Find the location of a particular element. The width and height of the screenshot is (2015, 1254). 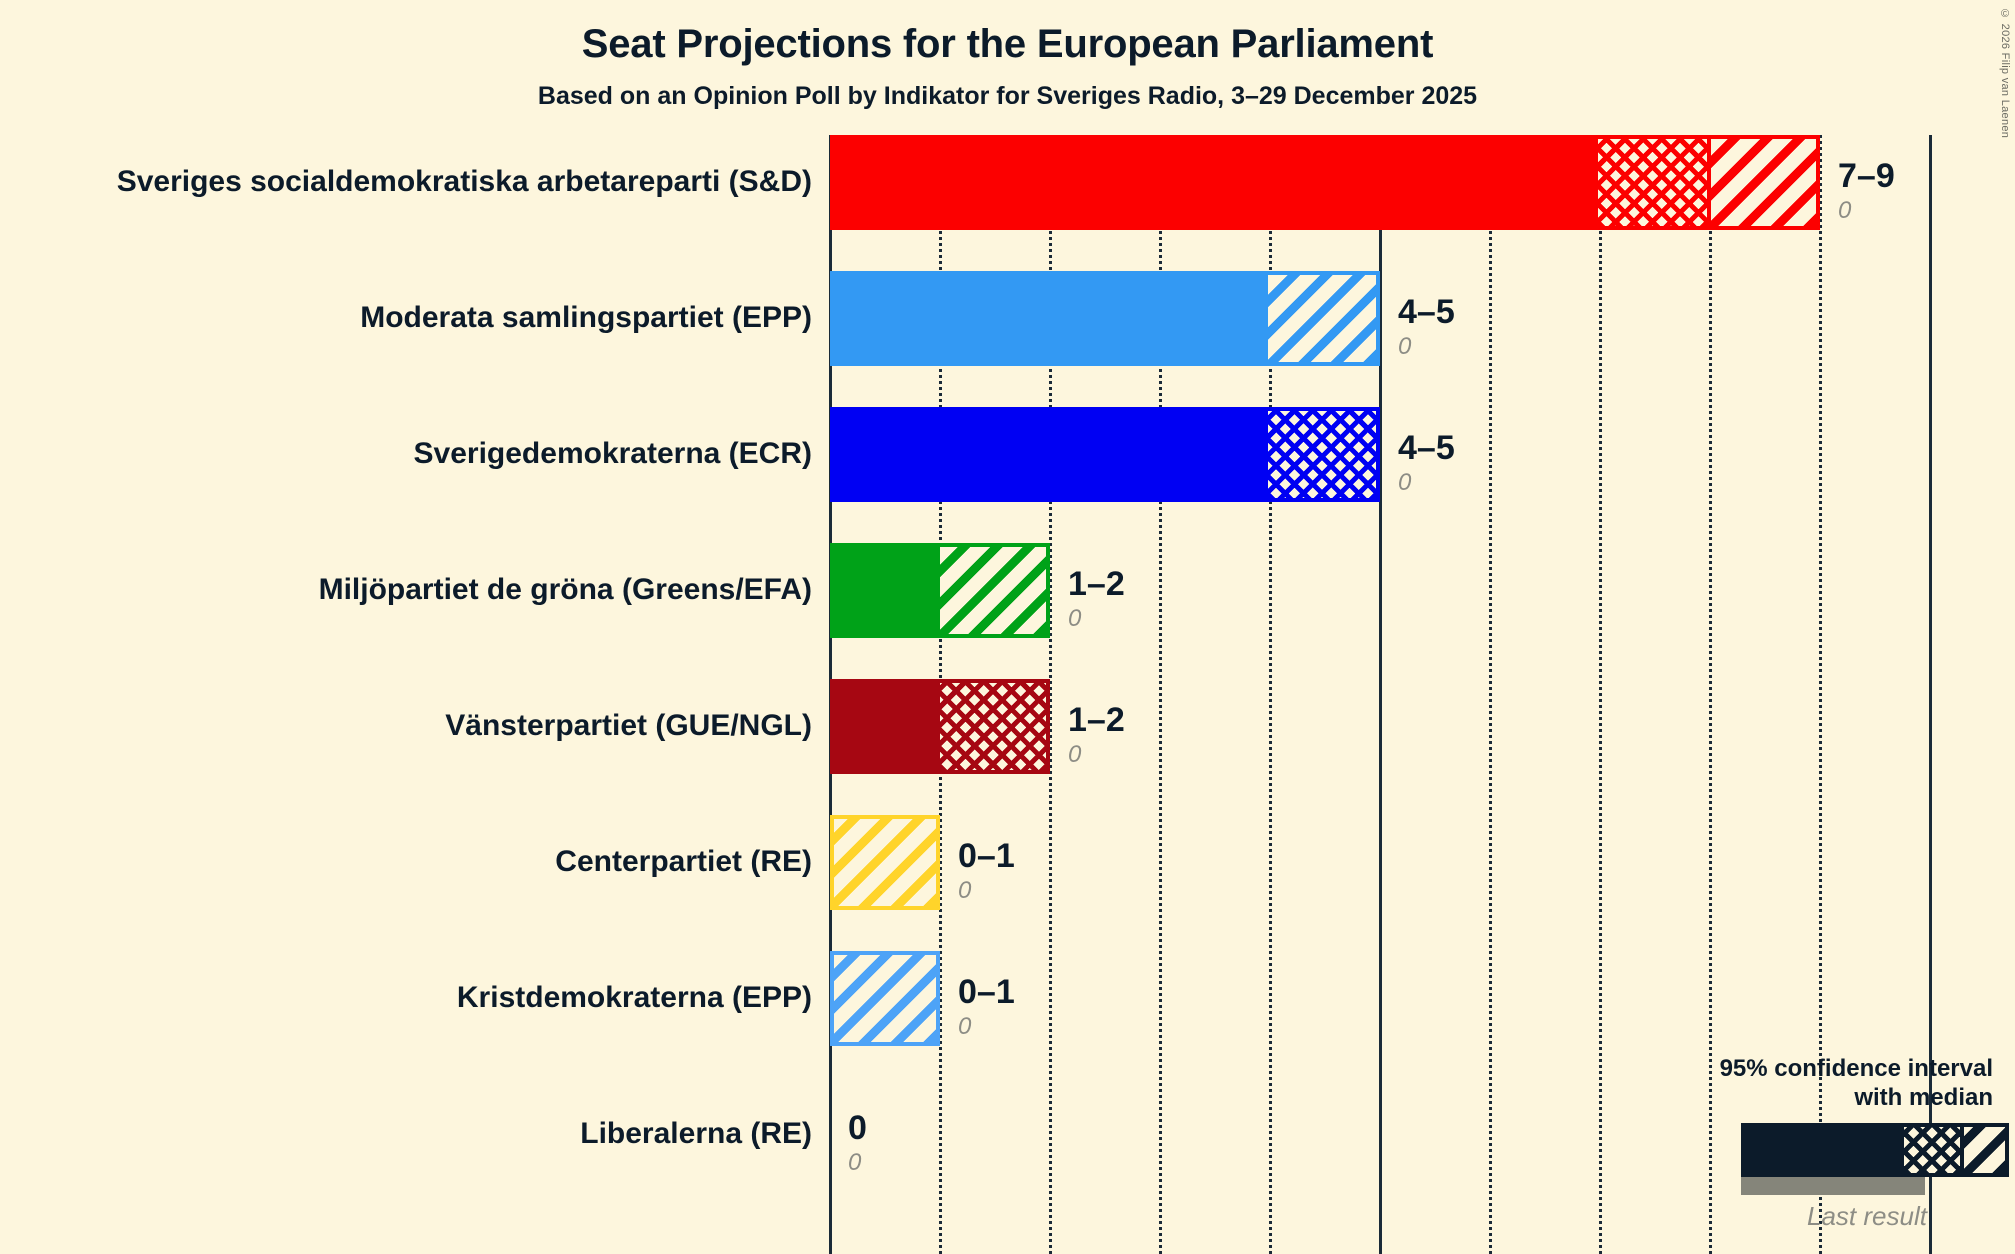

seat-range-label: 7–9 is located at coordinates (1866, 175).